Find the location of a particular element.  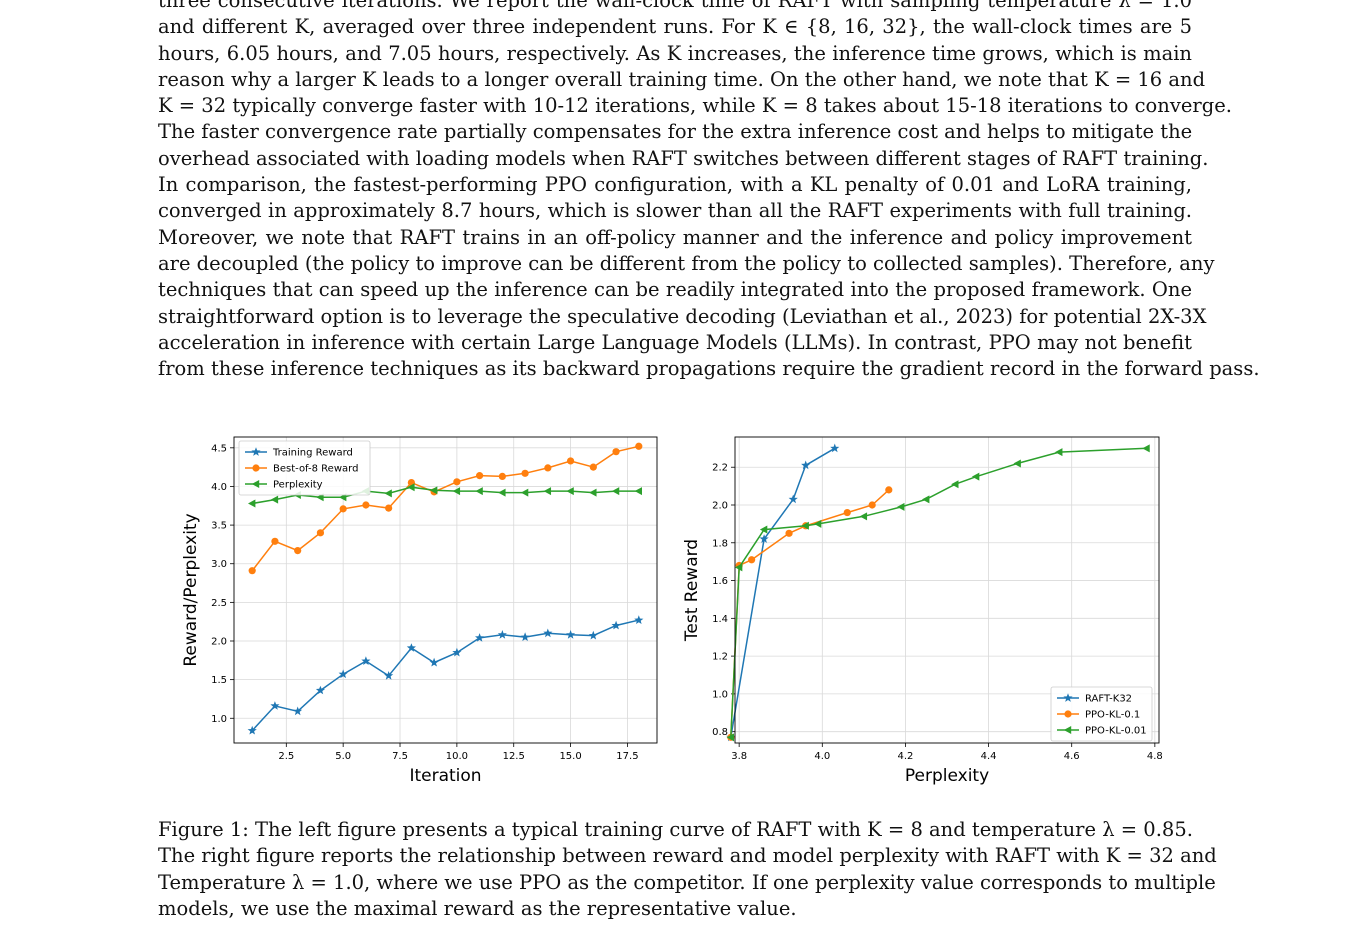

x-tick-label: 12.5 is located at coordinates (514, 756).